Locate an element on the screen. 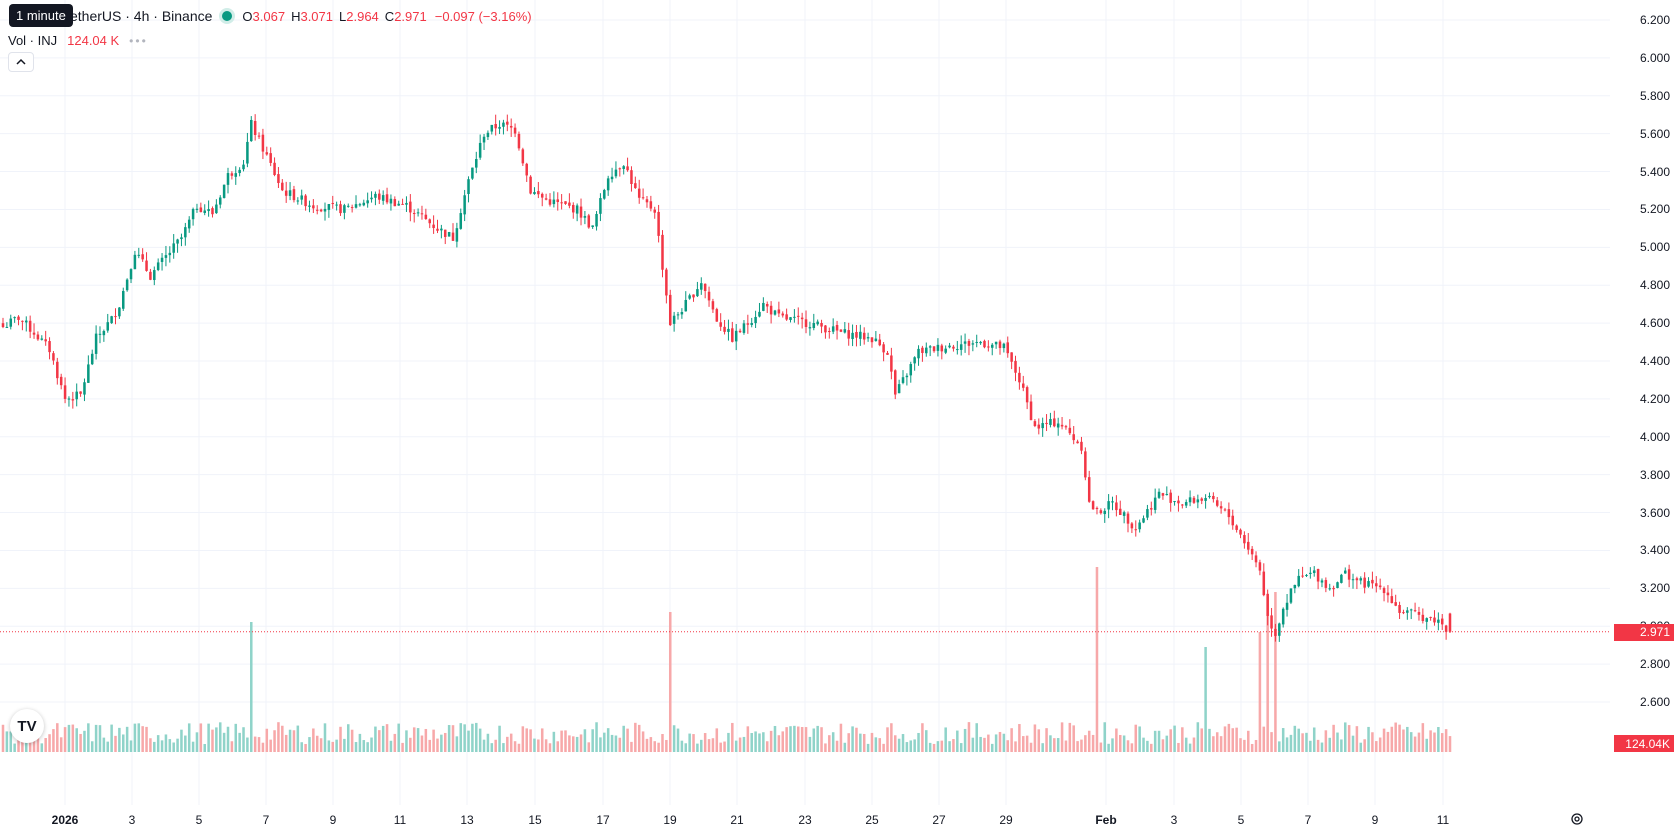 Image resolution: width=1678 pixels, height=835 pixels. collapse-legend-button is located at coordinates (21, 62).